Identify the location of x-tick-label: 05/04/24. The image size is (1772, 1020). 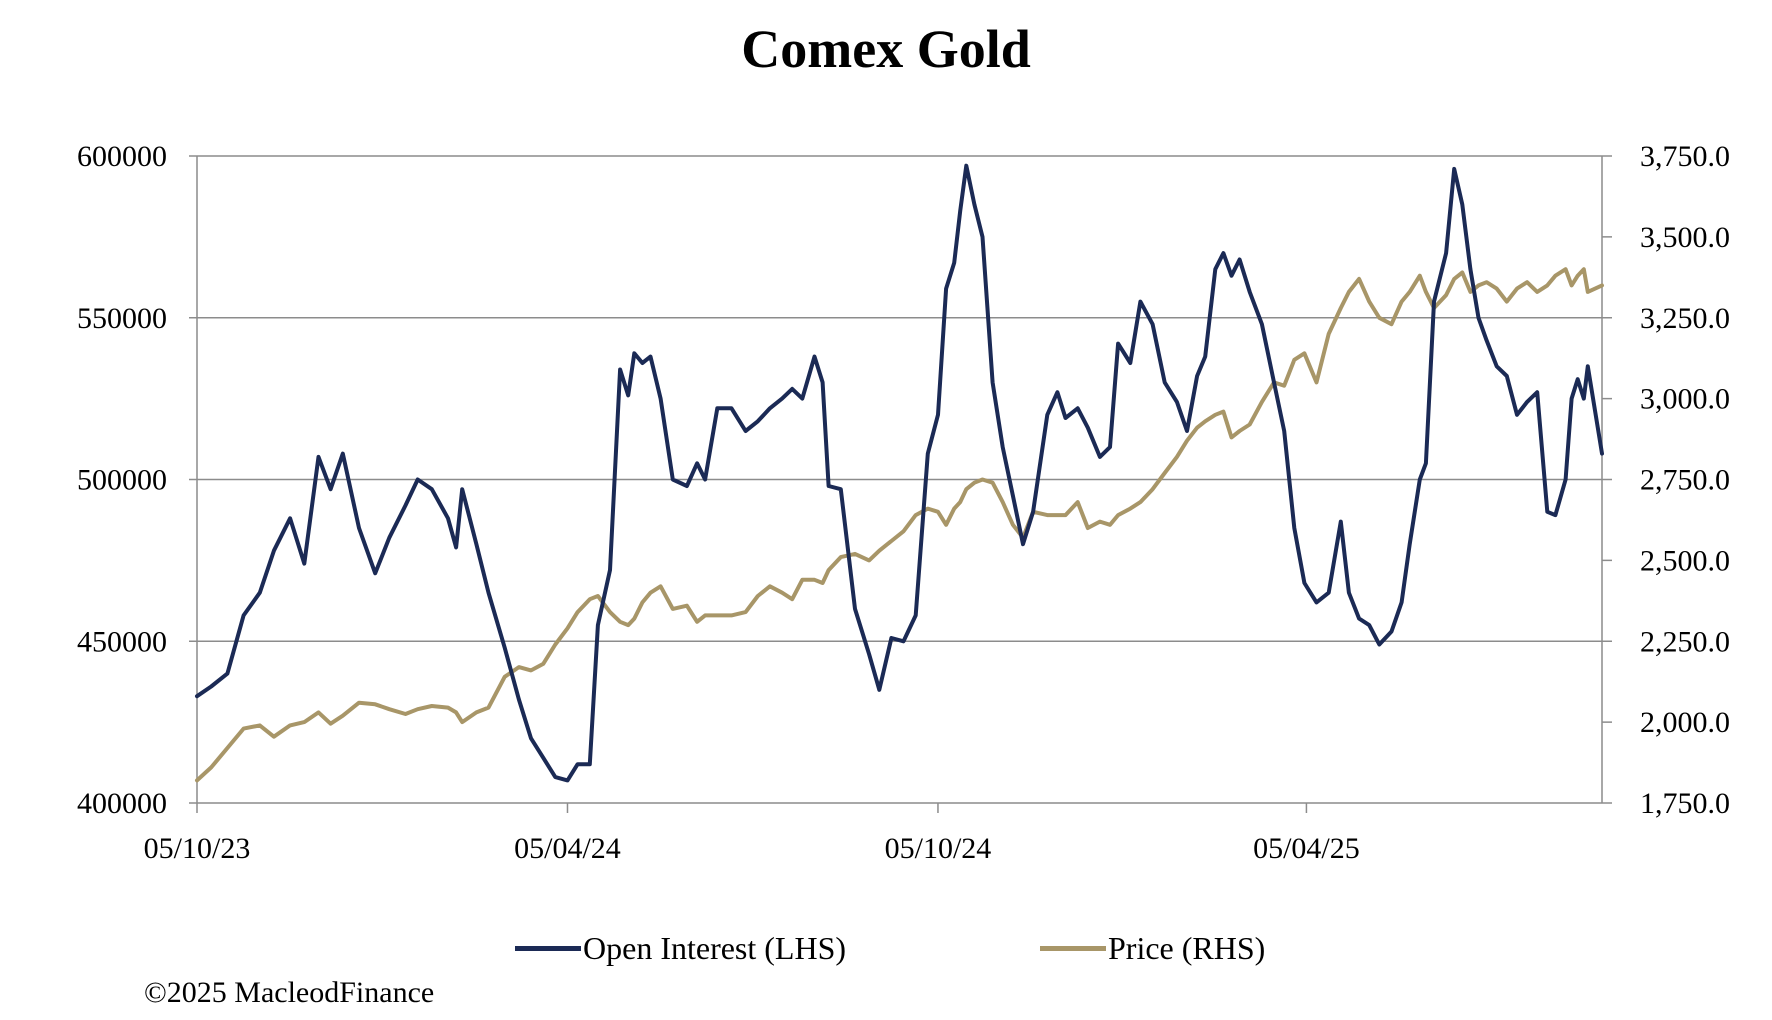
(567, 848).